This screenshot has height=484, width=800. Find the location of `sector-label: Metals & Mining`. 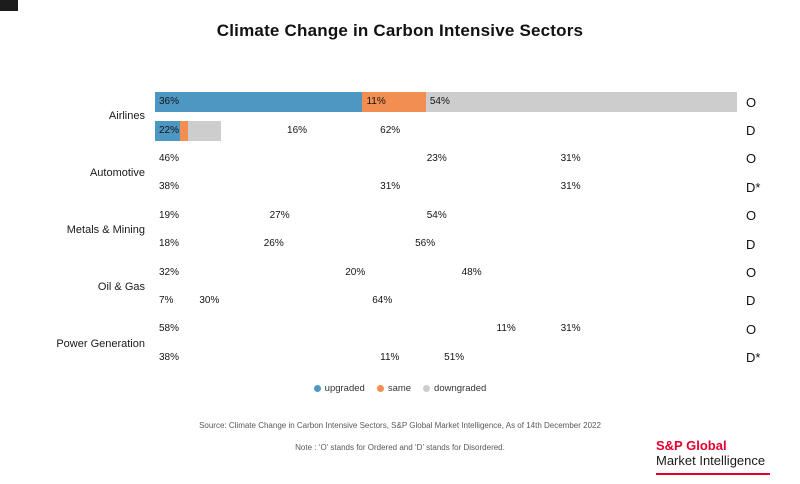

sector-label: Metals & Mining is located at coordinates (105, 229).